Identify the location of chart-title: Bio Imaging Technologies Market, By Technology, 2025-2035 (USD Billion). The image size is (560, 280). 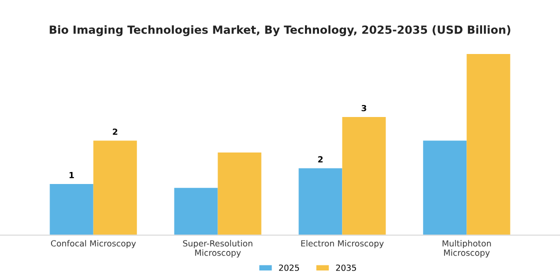
(280, 30).